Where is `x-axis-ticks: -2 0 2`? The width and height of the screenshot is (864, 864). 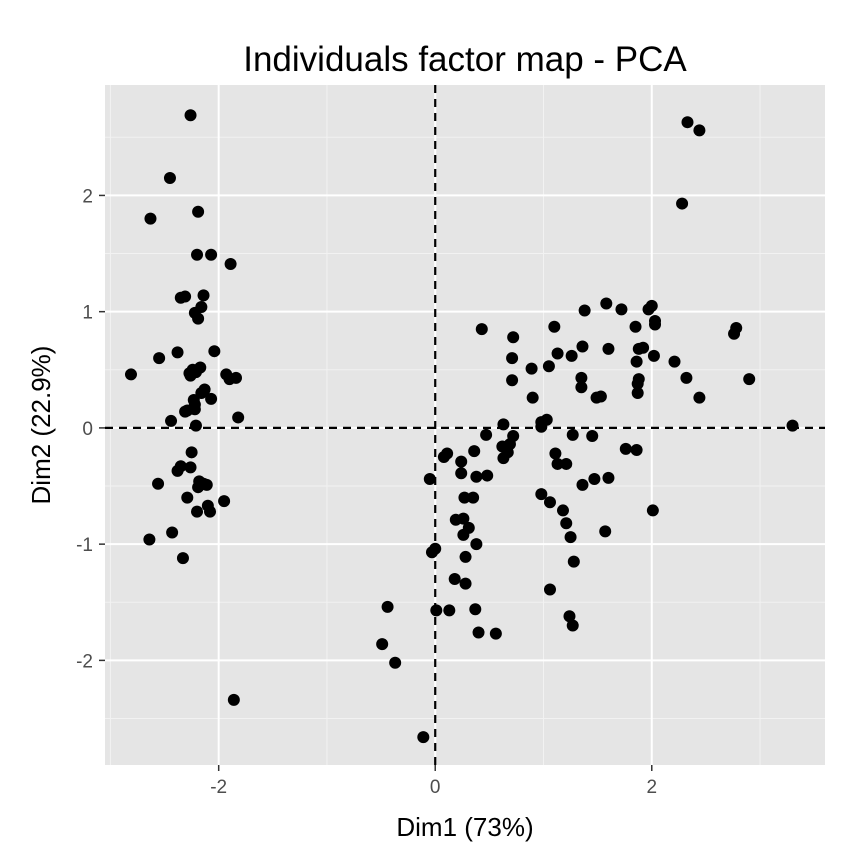 x-axis-ticks: -2 0 2 is located at coordinates (433, 781).